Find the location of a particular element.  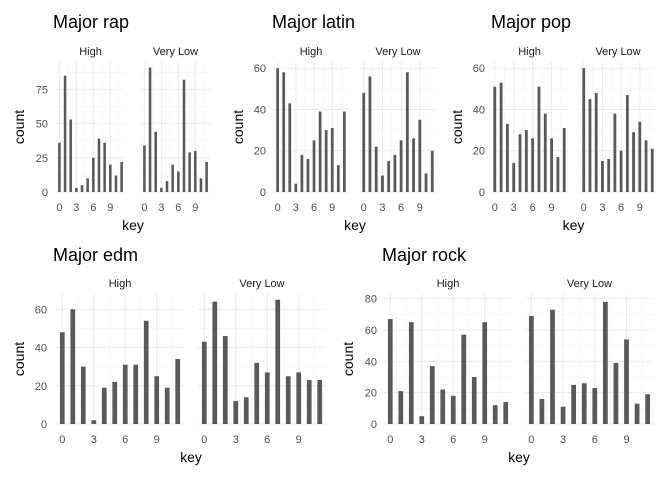

chart-title: Major edm is located at coordinates (95, 255).